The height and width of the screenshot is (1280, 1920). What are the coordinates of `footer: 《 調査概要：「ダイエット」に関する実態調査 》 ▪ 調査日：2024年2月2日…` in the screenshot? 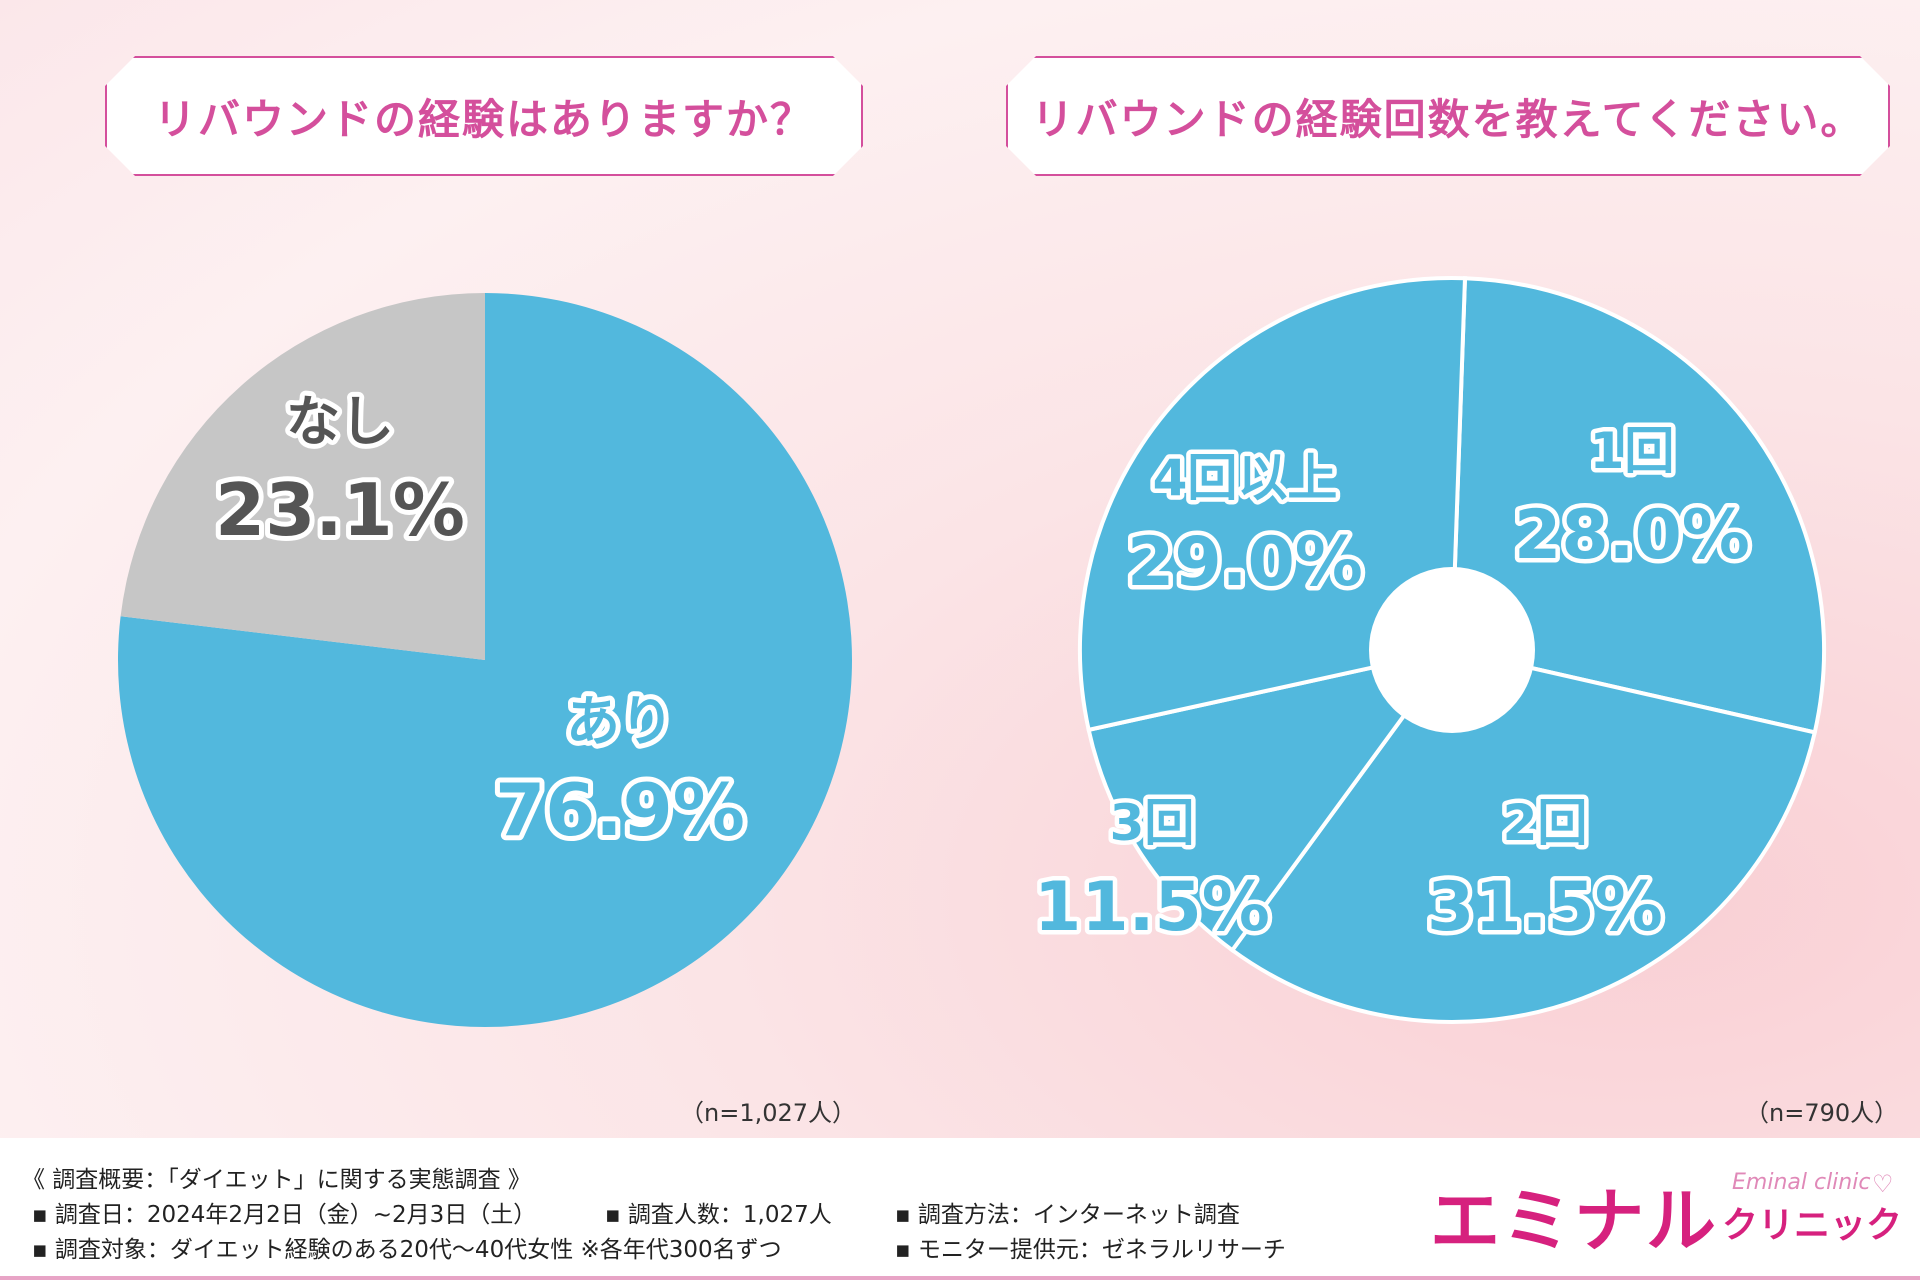 It's located at (960, 1209).